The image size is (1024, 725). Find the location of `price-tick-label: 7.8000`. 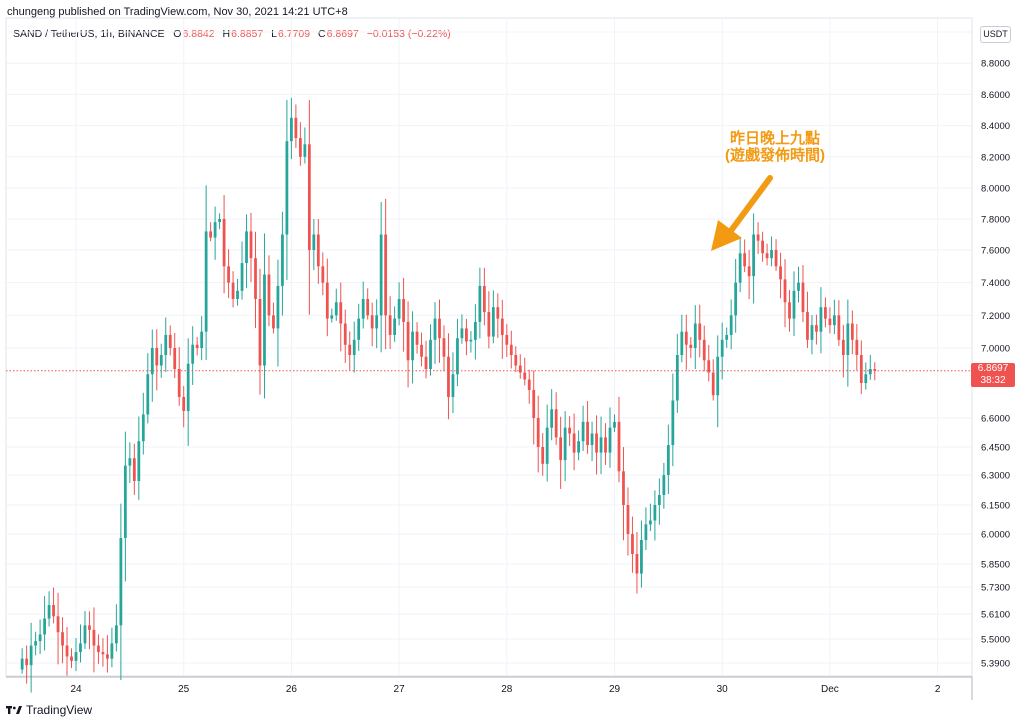

price-tick-label: 7.8000 is located at coordinates (995, 220).